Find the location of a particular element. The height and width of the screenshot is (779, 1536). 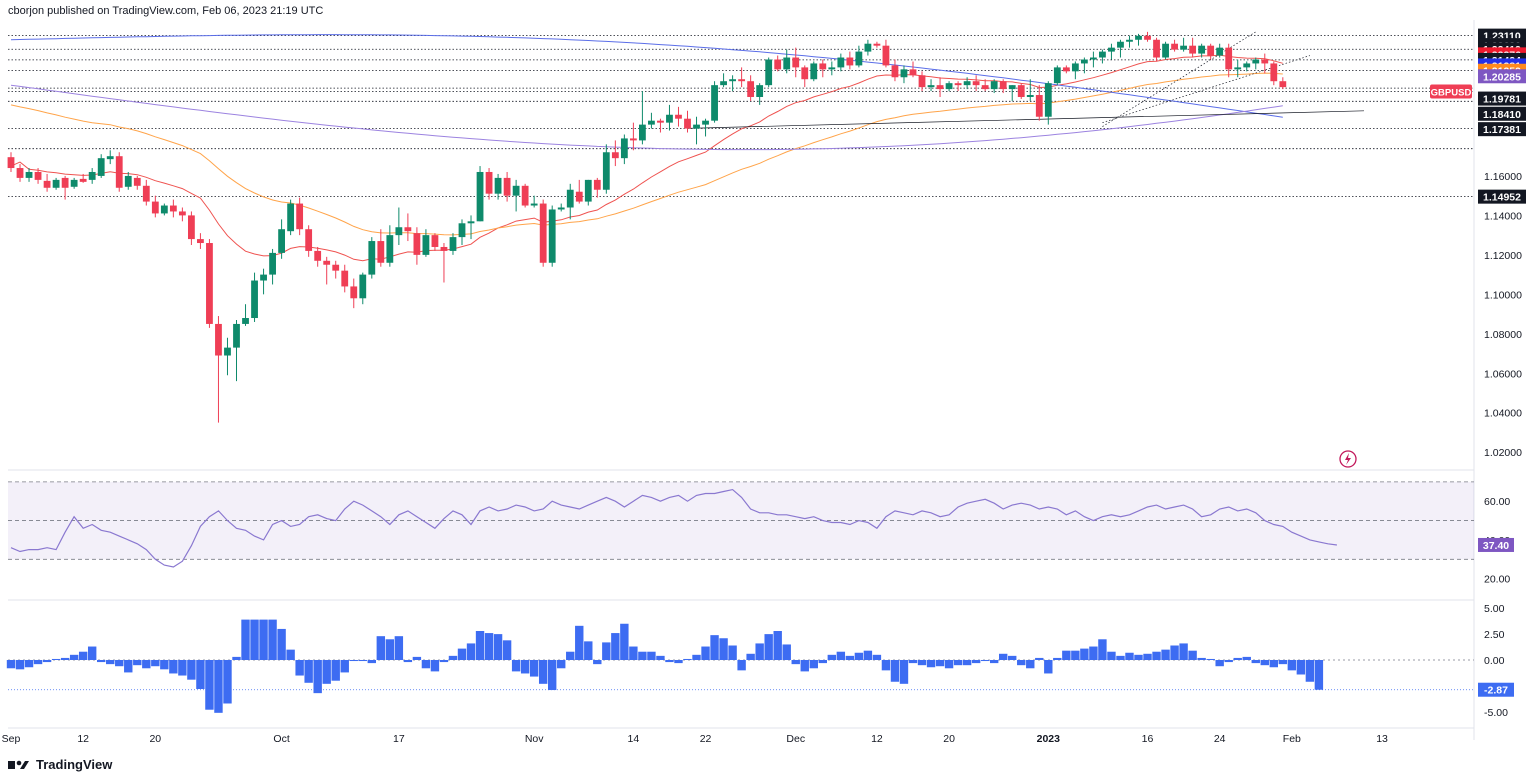

time-tick-label: 16 is located at coordinates (1148, 739).